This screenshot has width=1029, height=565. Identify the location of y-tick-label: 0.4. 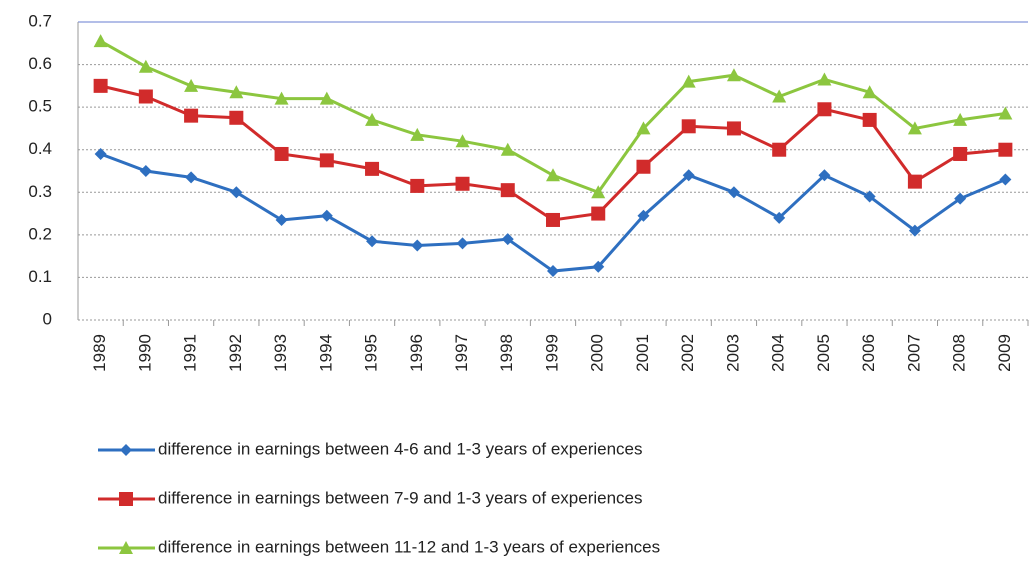
(40, 148).